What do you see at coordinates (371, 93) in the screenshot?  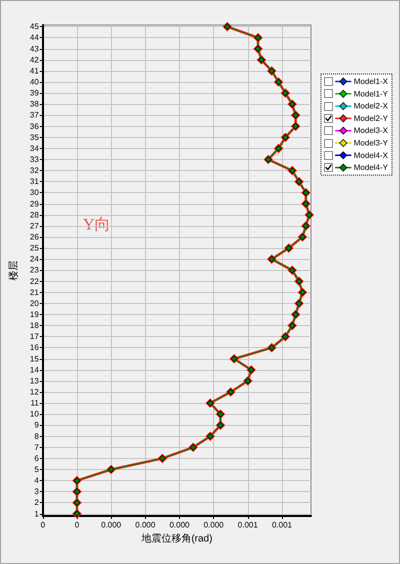 I see `legend-label: Model1-Y` at bounding box center [371, 93].